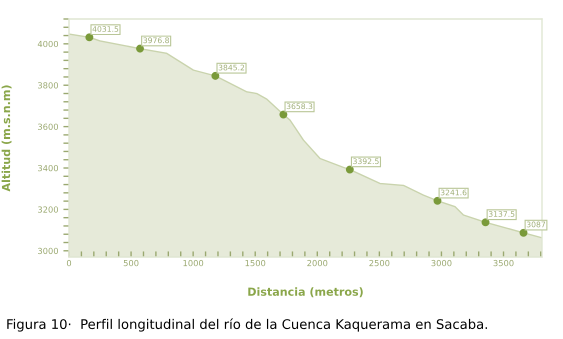 This screenshot has height=339, width=563. What do you see at coordinates (48, 251) in the screenshot?
I see `y-tick-label: 3000` at bounding box center [48, 251].